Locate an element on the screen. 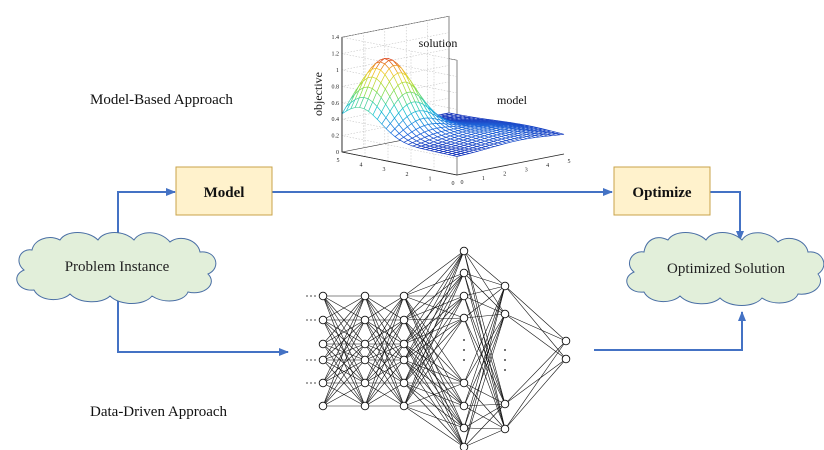 The width and height of the screenshot is (824, 450). surface-ylabel: objective is located at coordinates (318, 94).